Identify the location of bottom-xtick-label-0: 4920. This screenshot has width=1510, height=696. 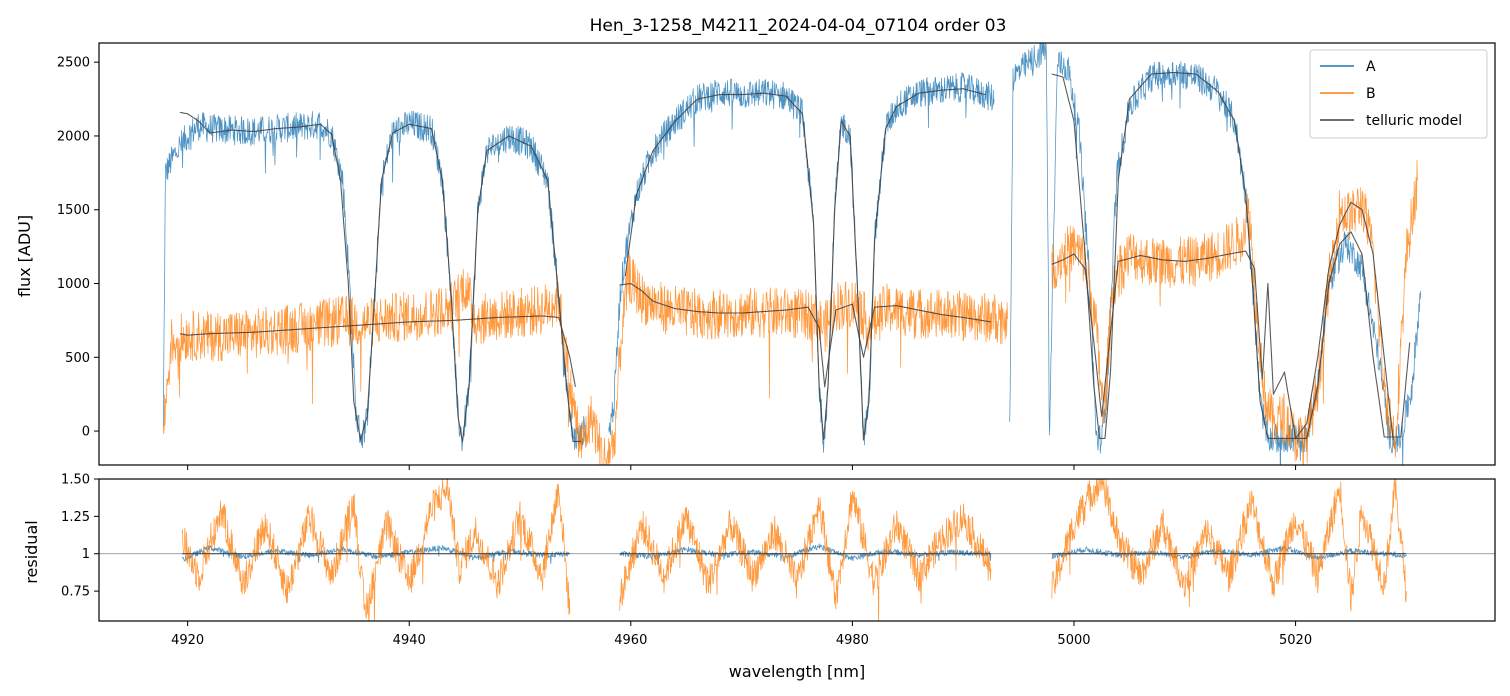
(187, 640).